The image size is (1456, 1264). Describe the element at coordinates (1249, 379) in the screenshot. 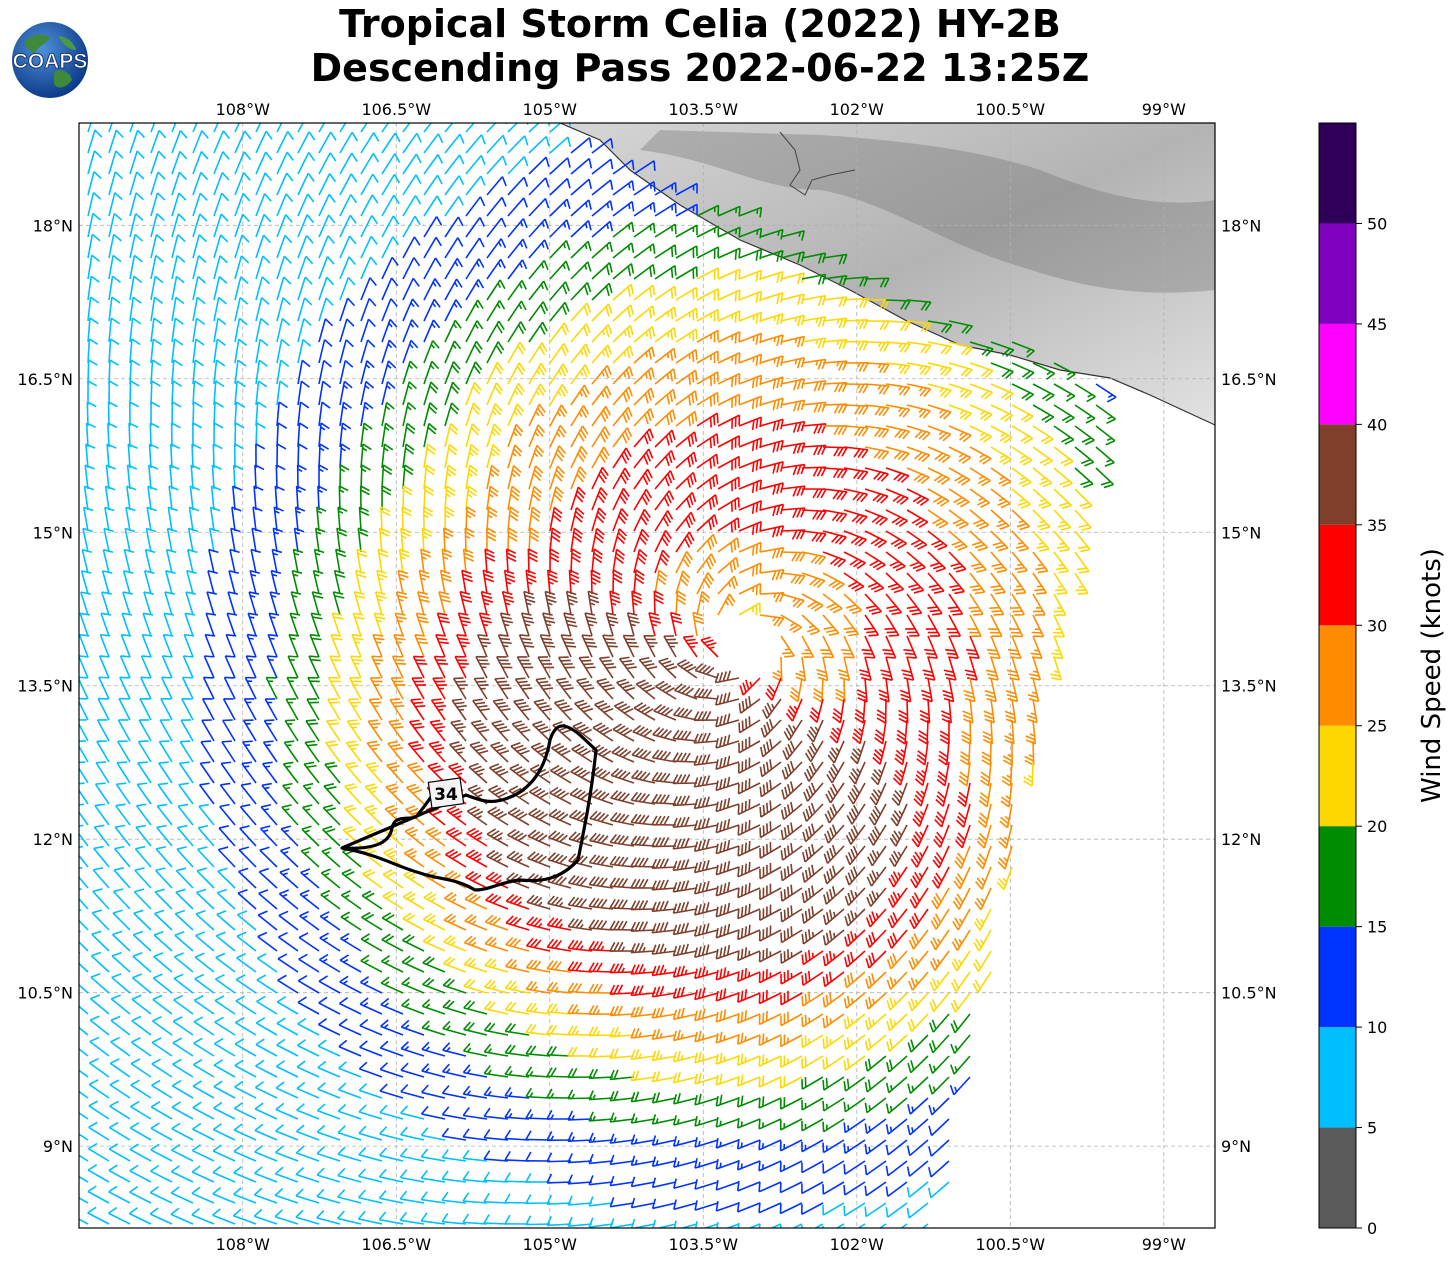

I see `lat-tick-right-5: 16.5°N` at that location.